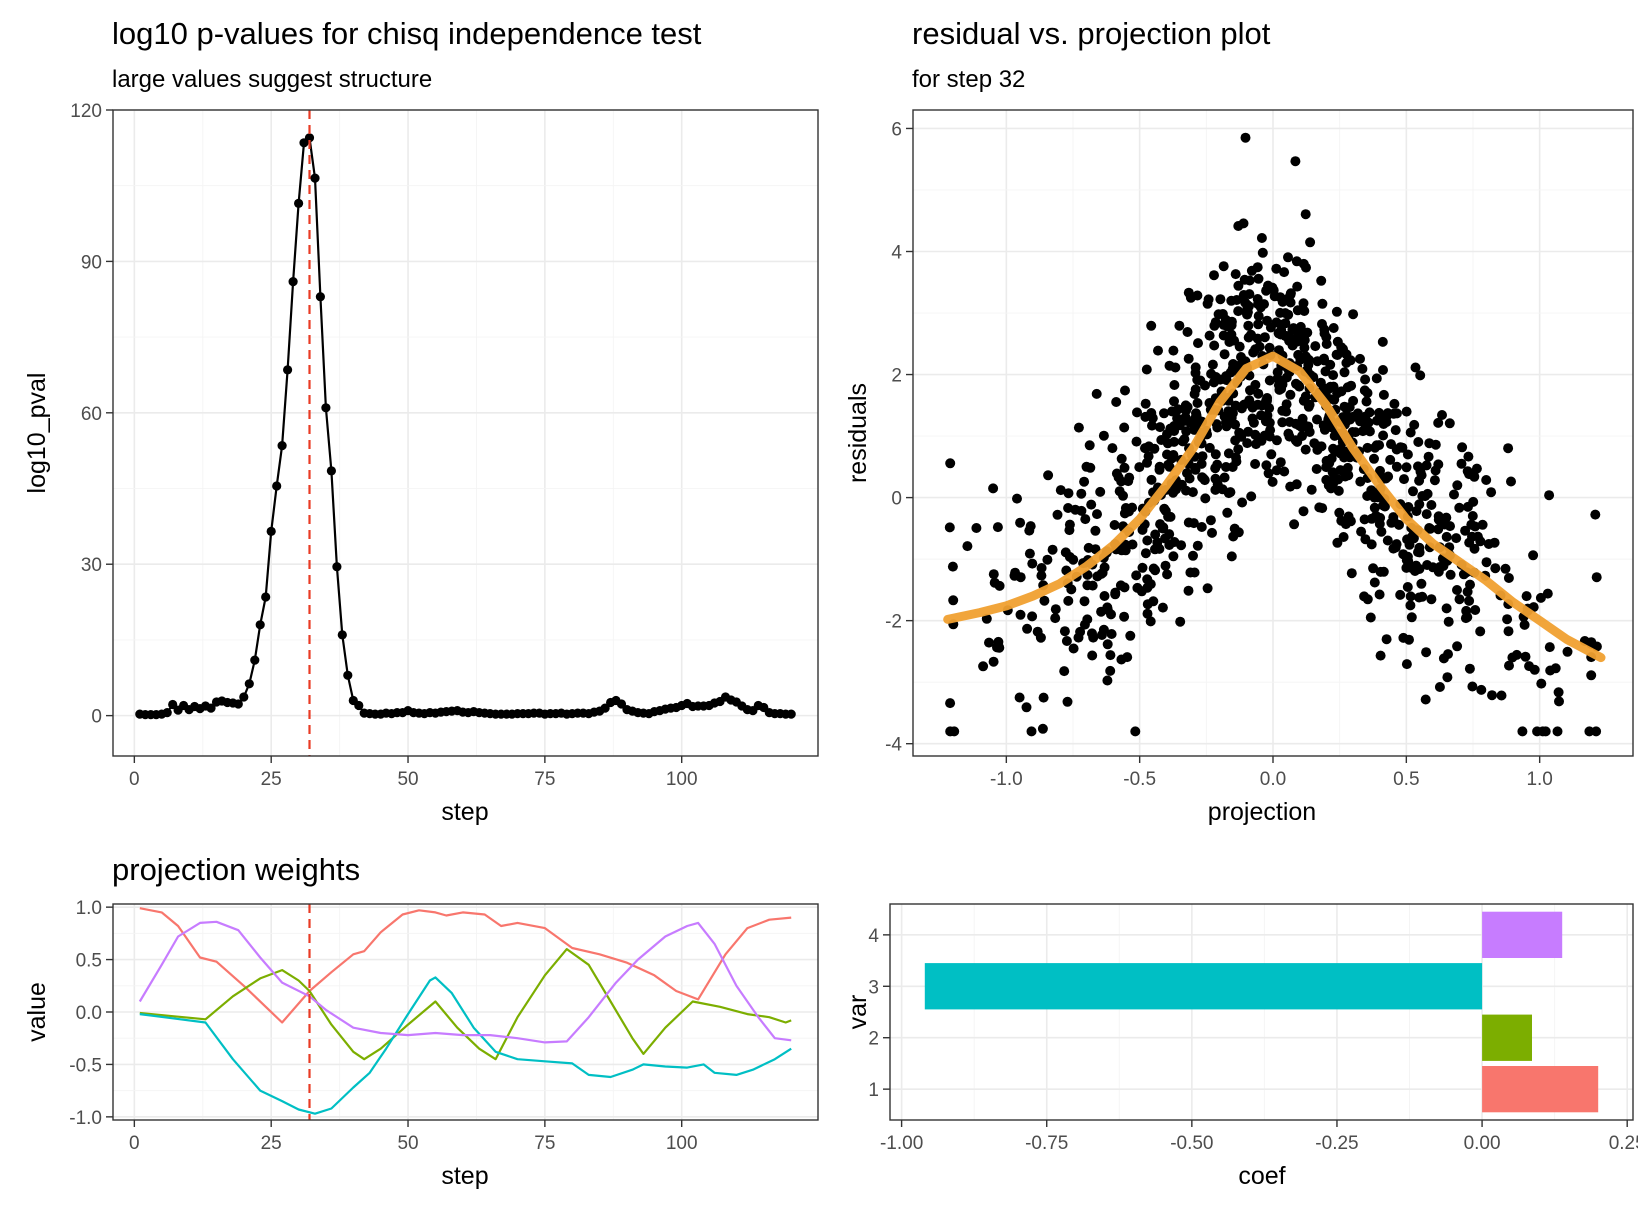 The height and width of the screenshot is (1208, 1638). Describe the element at coordinates (682, 779) in the screenshot. I see `pval-x-tick-label: 100` at that location.